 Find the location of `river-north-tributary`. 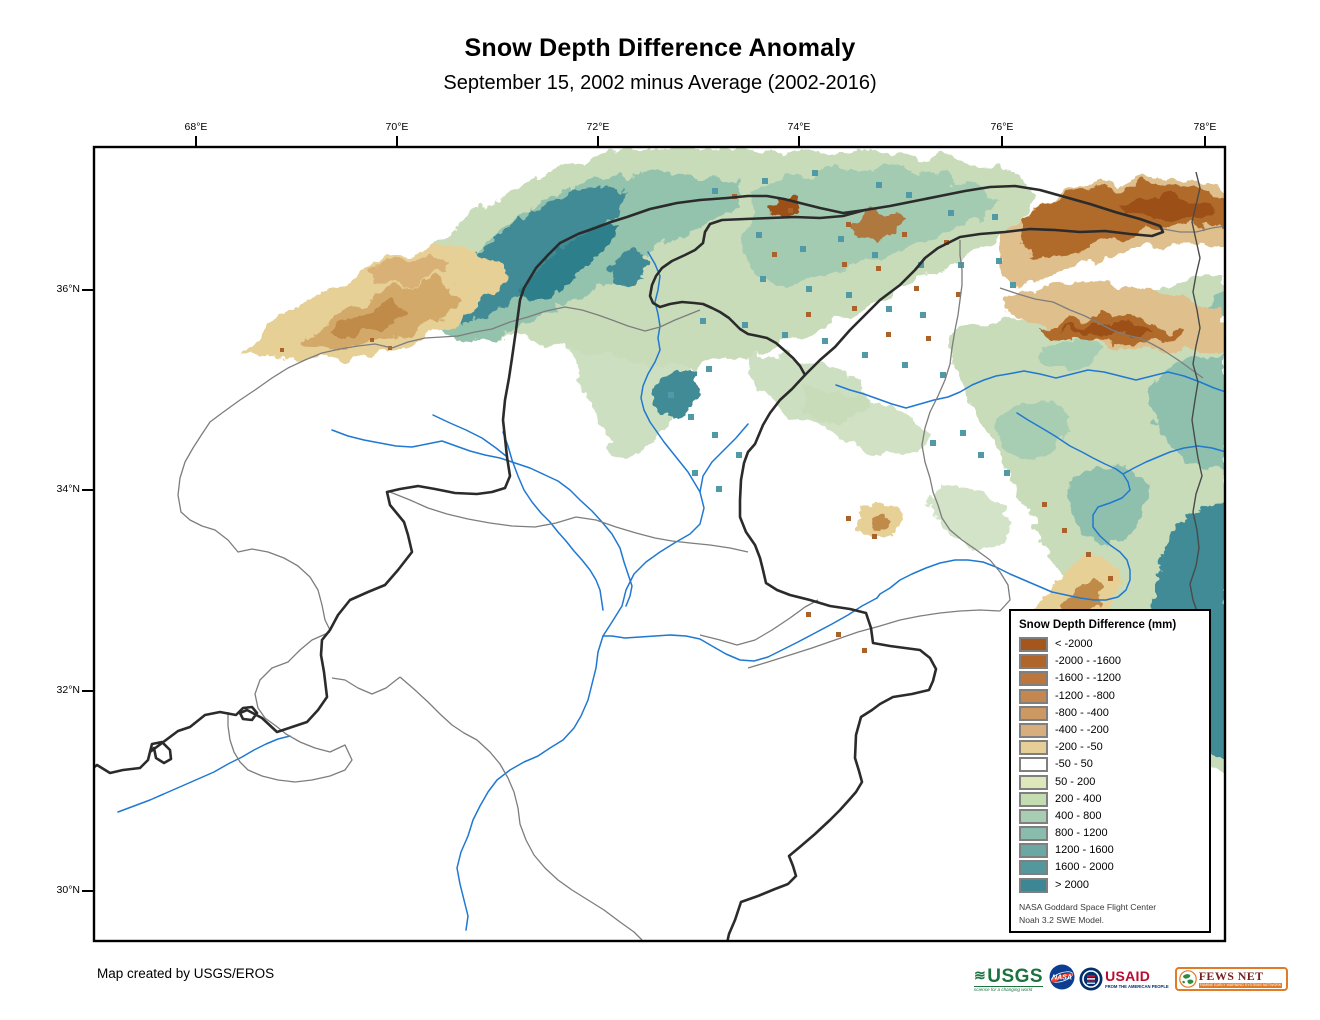

river-north-tributary is located at coordinates (553, 521).